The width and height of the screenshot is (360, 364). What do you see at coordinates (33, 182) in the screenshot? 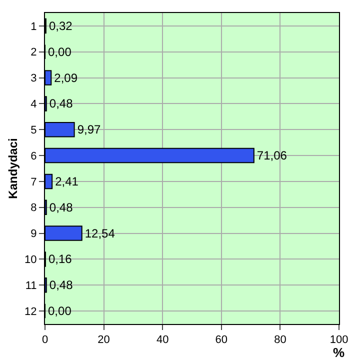
I see `y-tick-label: 7` at bounding box center [33, 182].